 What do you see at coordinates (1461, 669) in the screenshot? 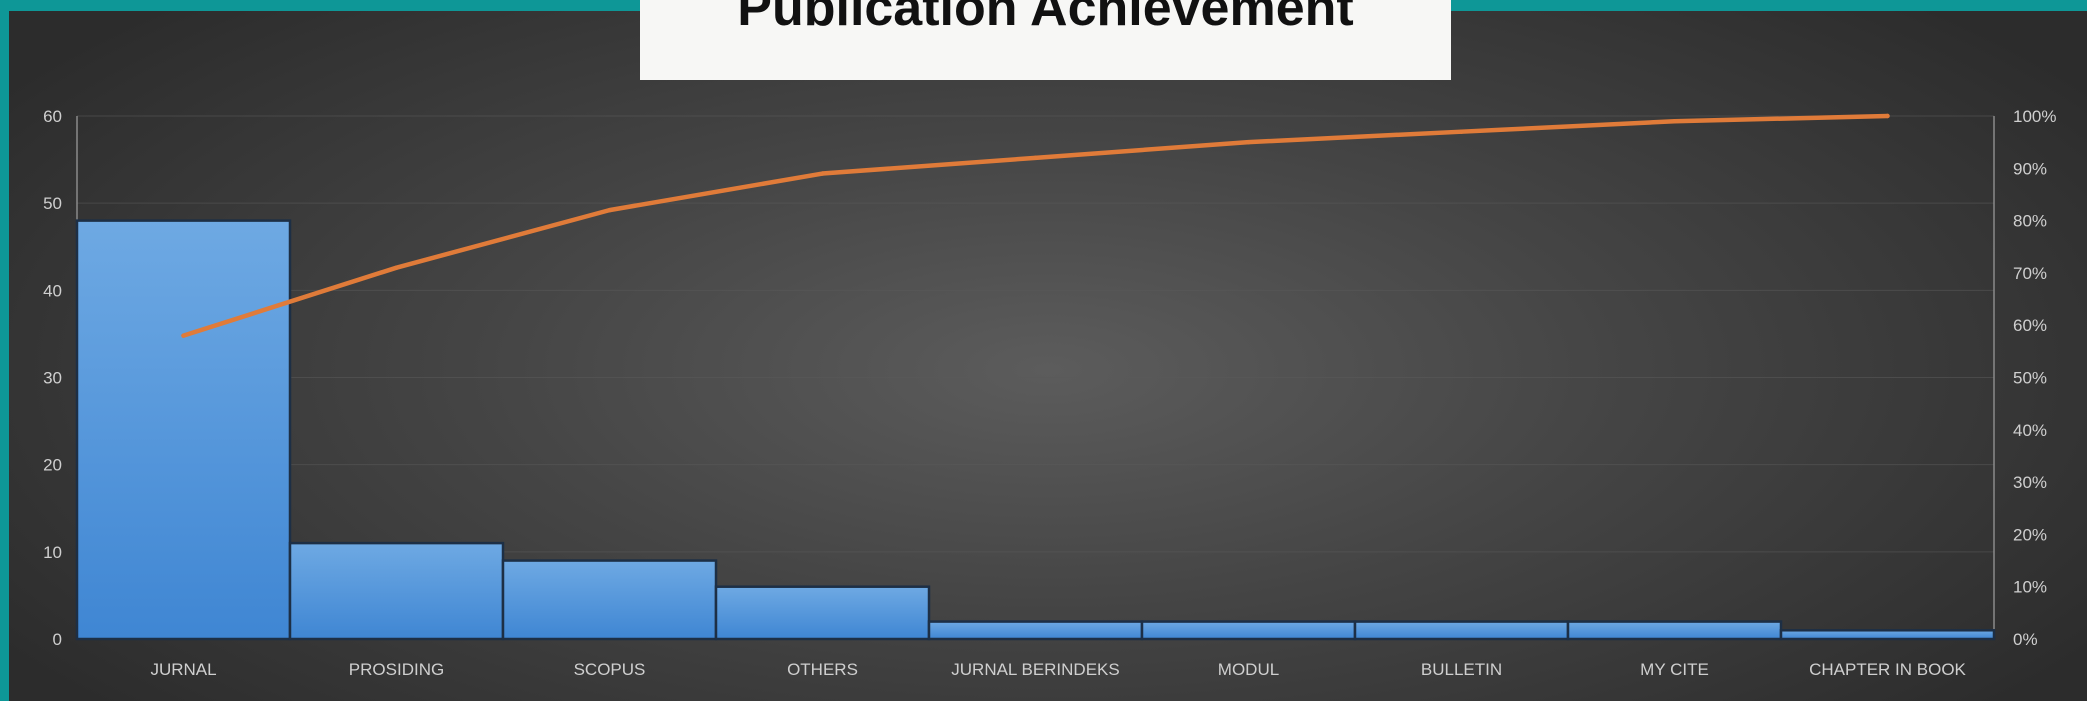
I see `x-tick-label: BULLETIN` at bounding box center [1461, 669].